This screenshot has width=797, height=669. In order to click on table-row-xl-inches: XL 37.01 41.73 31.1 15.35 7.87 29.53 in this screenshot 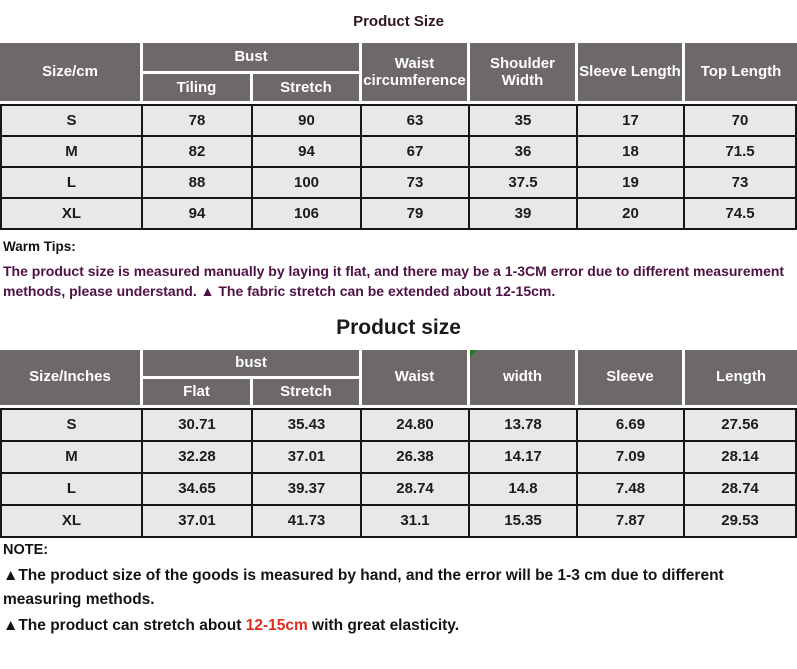, I will do `click(398, 521)`.